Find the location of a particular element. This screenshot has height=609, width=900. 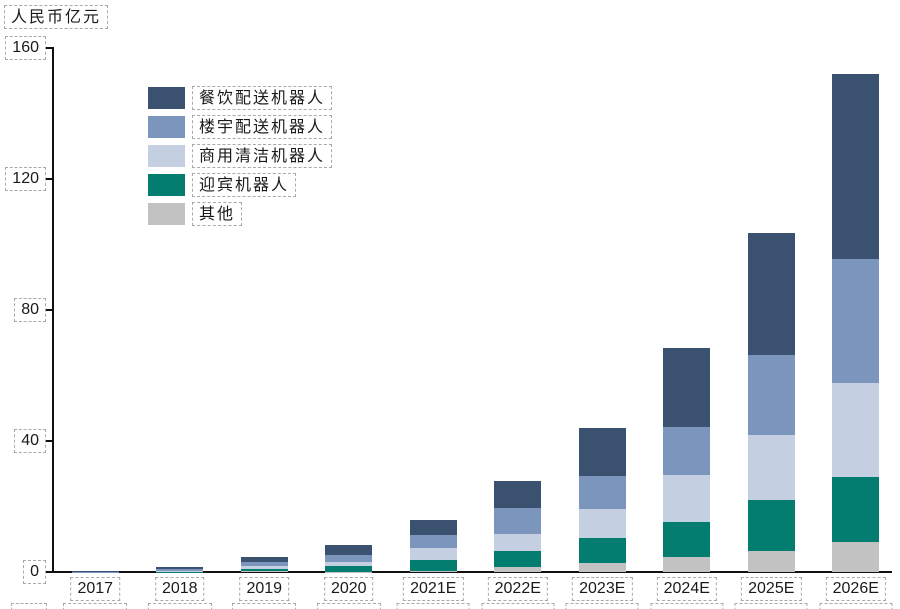

bar-column-2026E is located at coordinates (856, 323).